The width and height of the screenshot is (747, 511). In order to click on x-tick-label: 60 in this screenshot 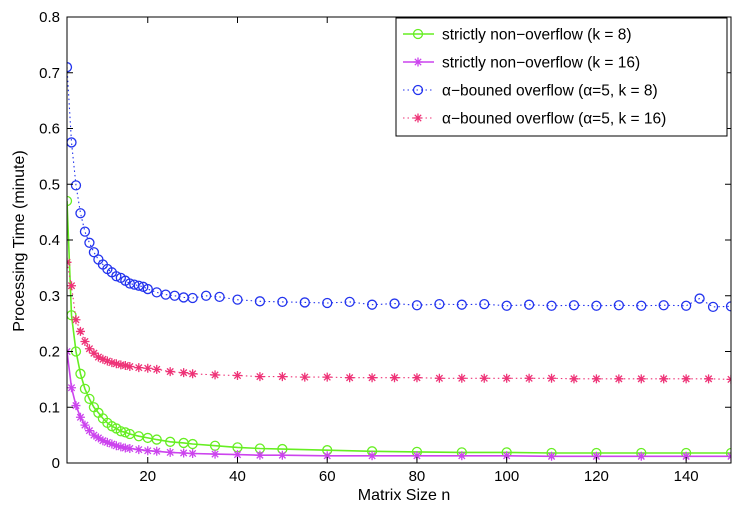, I will do `click(327, 476)`.